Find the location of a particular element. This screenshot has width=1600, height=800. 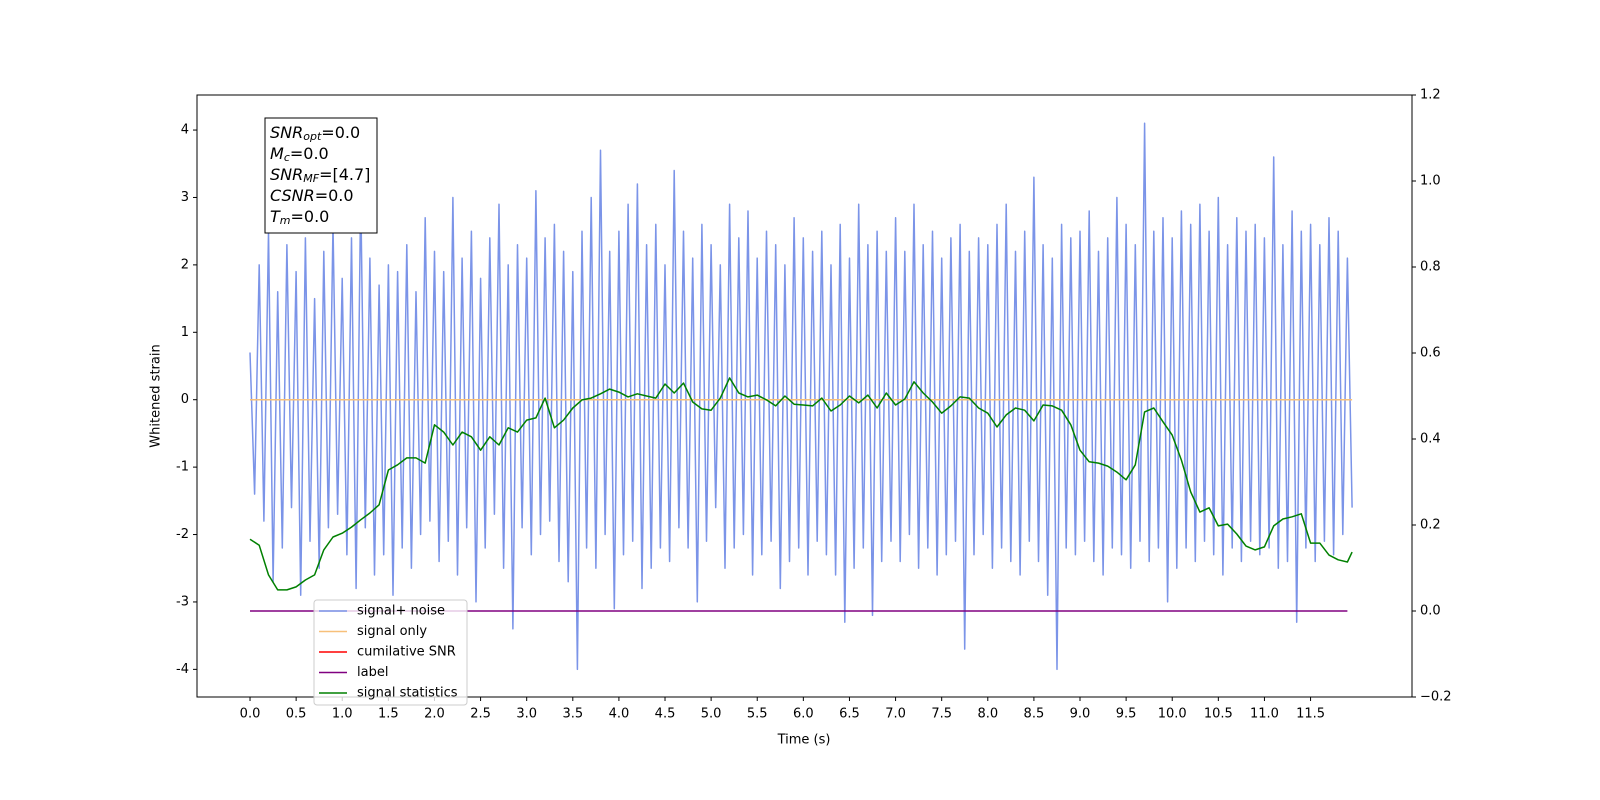

annotation-sub: opt is located at coordinates (312, 136).